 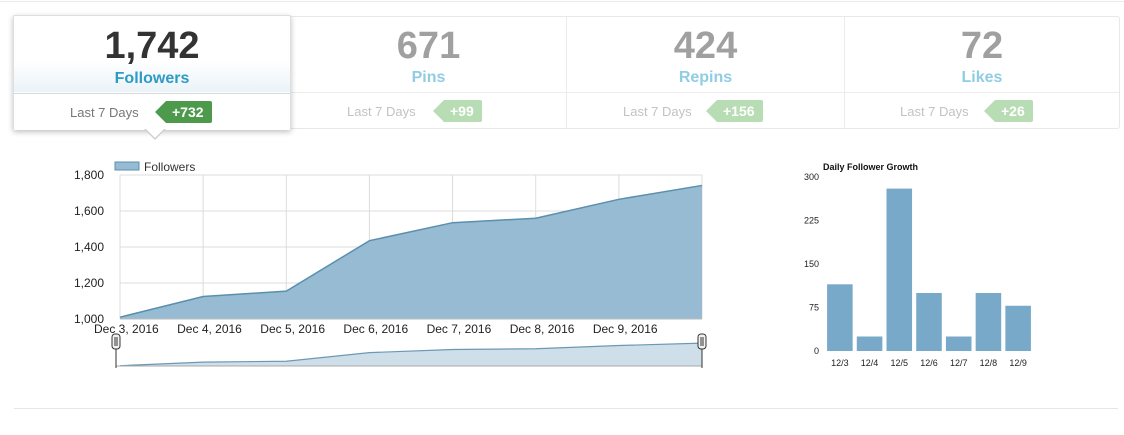 What do you see at coordinates (734, 111) in the screenshot?
I see `change-badge: +156` at bounding box center [734, 111].